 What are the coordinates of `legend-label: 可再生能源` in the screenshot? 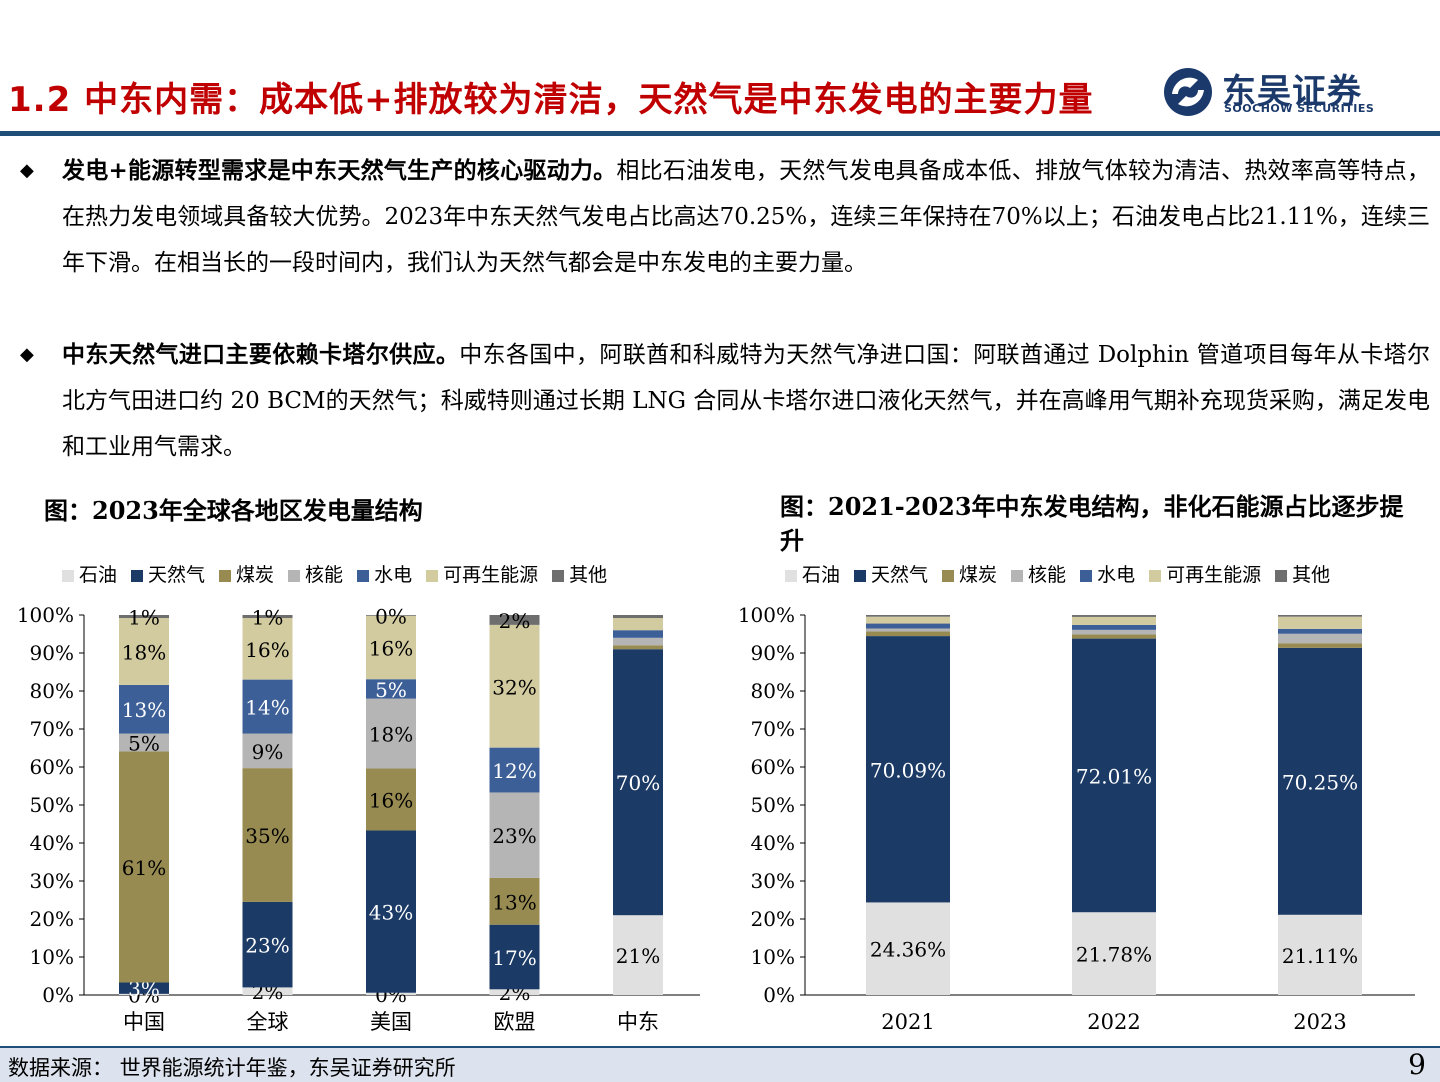 It's located at (1214, 575).